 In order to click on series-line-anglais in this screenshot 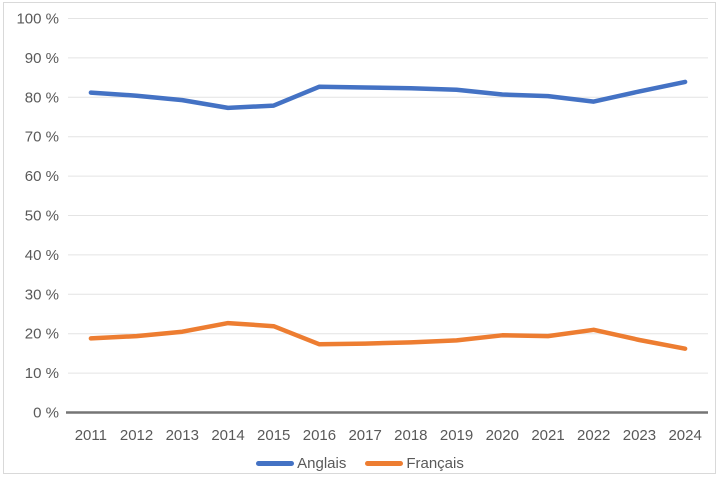, I will do `click(388, 95)`.